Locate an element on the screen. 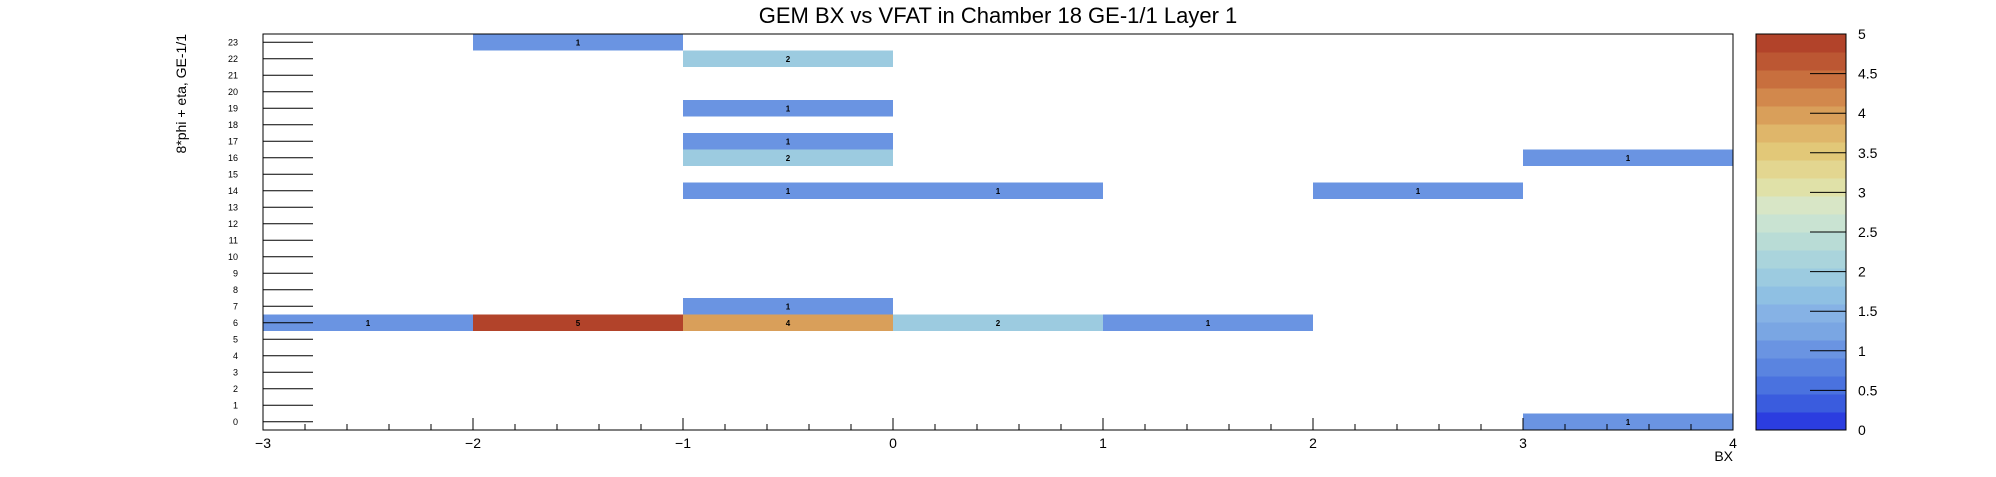  cell-value-label: 5 is located at coordinates (578, 323).